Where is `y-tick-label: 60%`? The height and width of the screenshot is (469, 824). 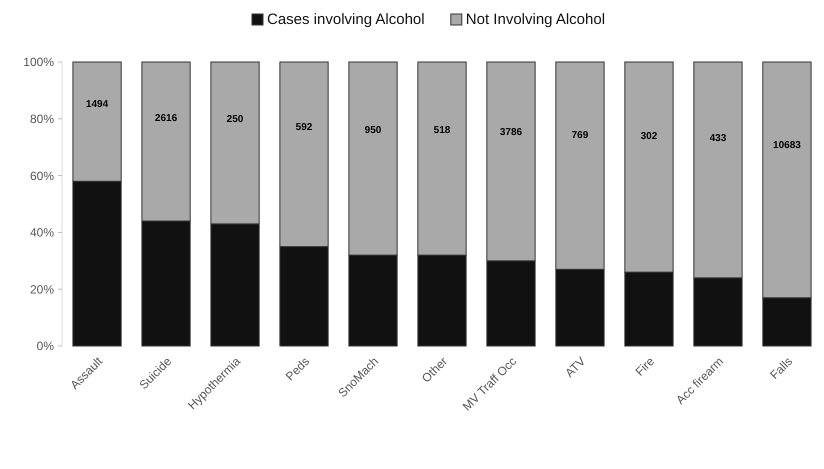 y-tick-label: 60% is located at coordinates (42, 175).